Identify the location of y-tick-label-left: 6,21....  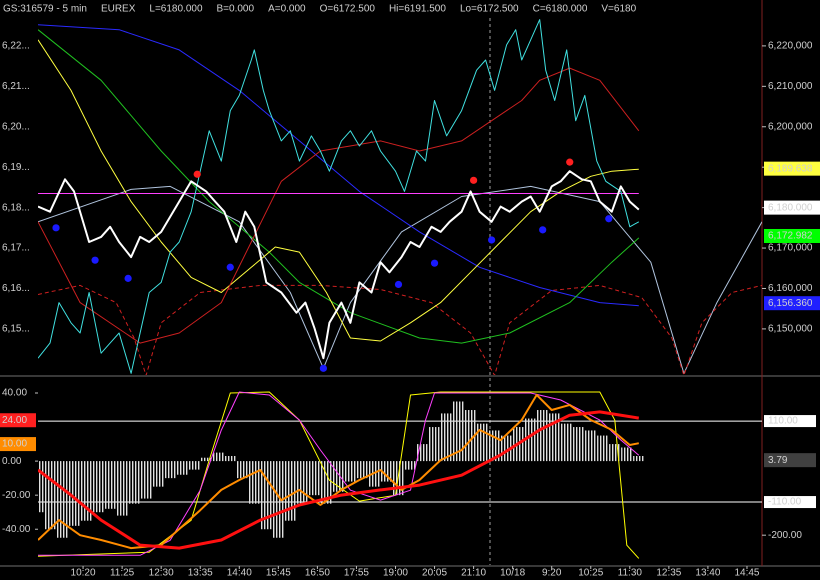
(16, 86).